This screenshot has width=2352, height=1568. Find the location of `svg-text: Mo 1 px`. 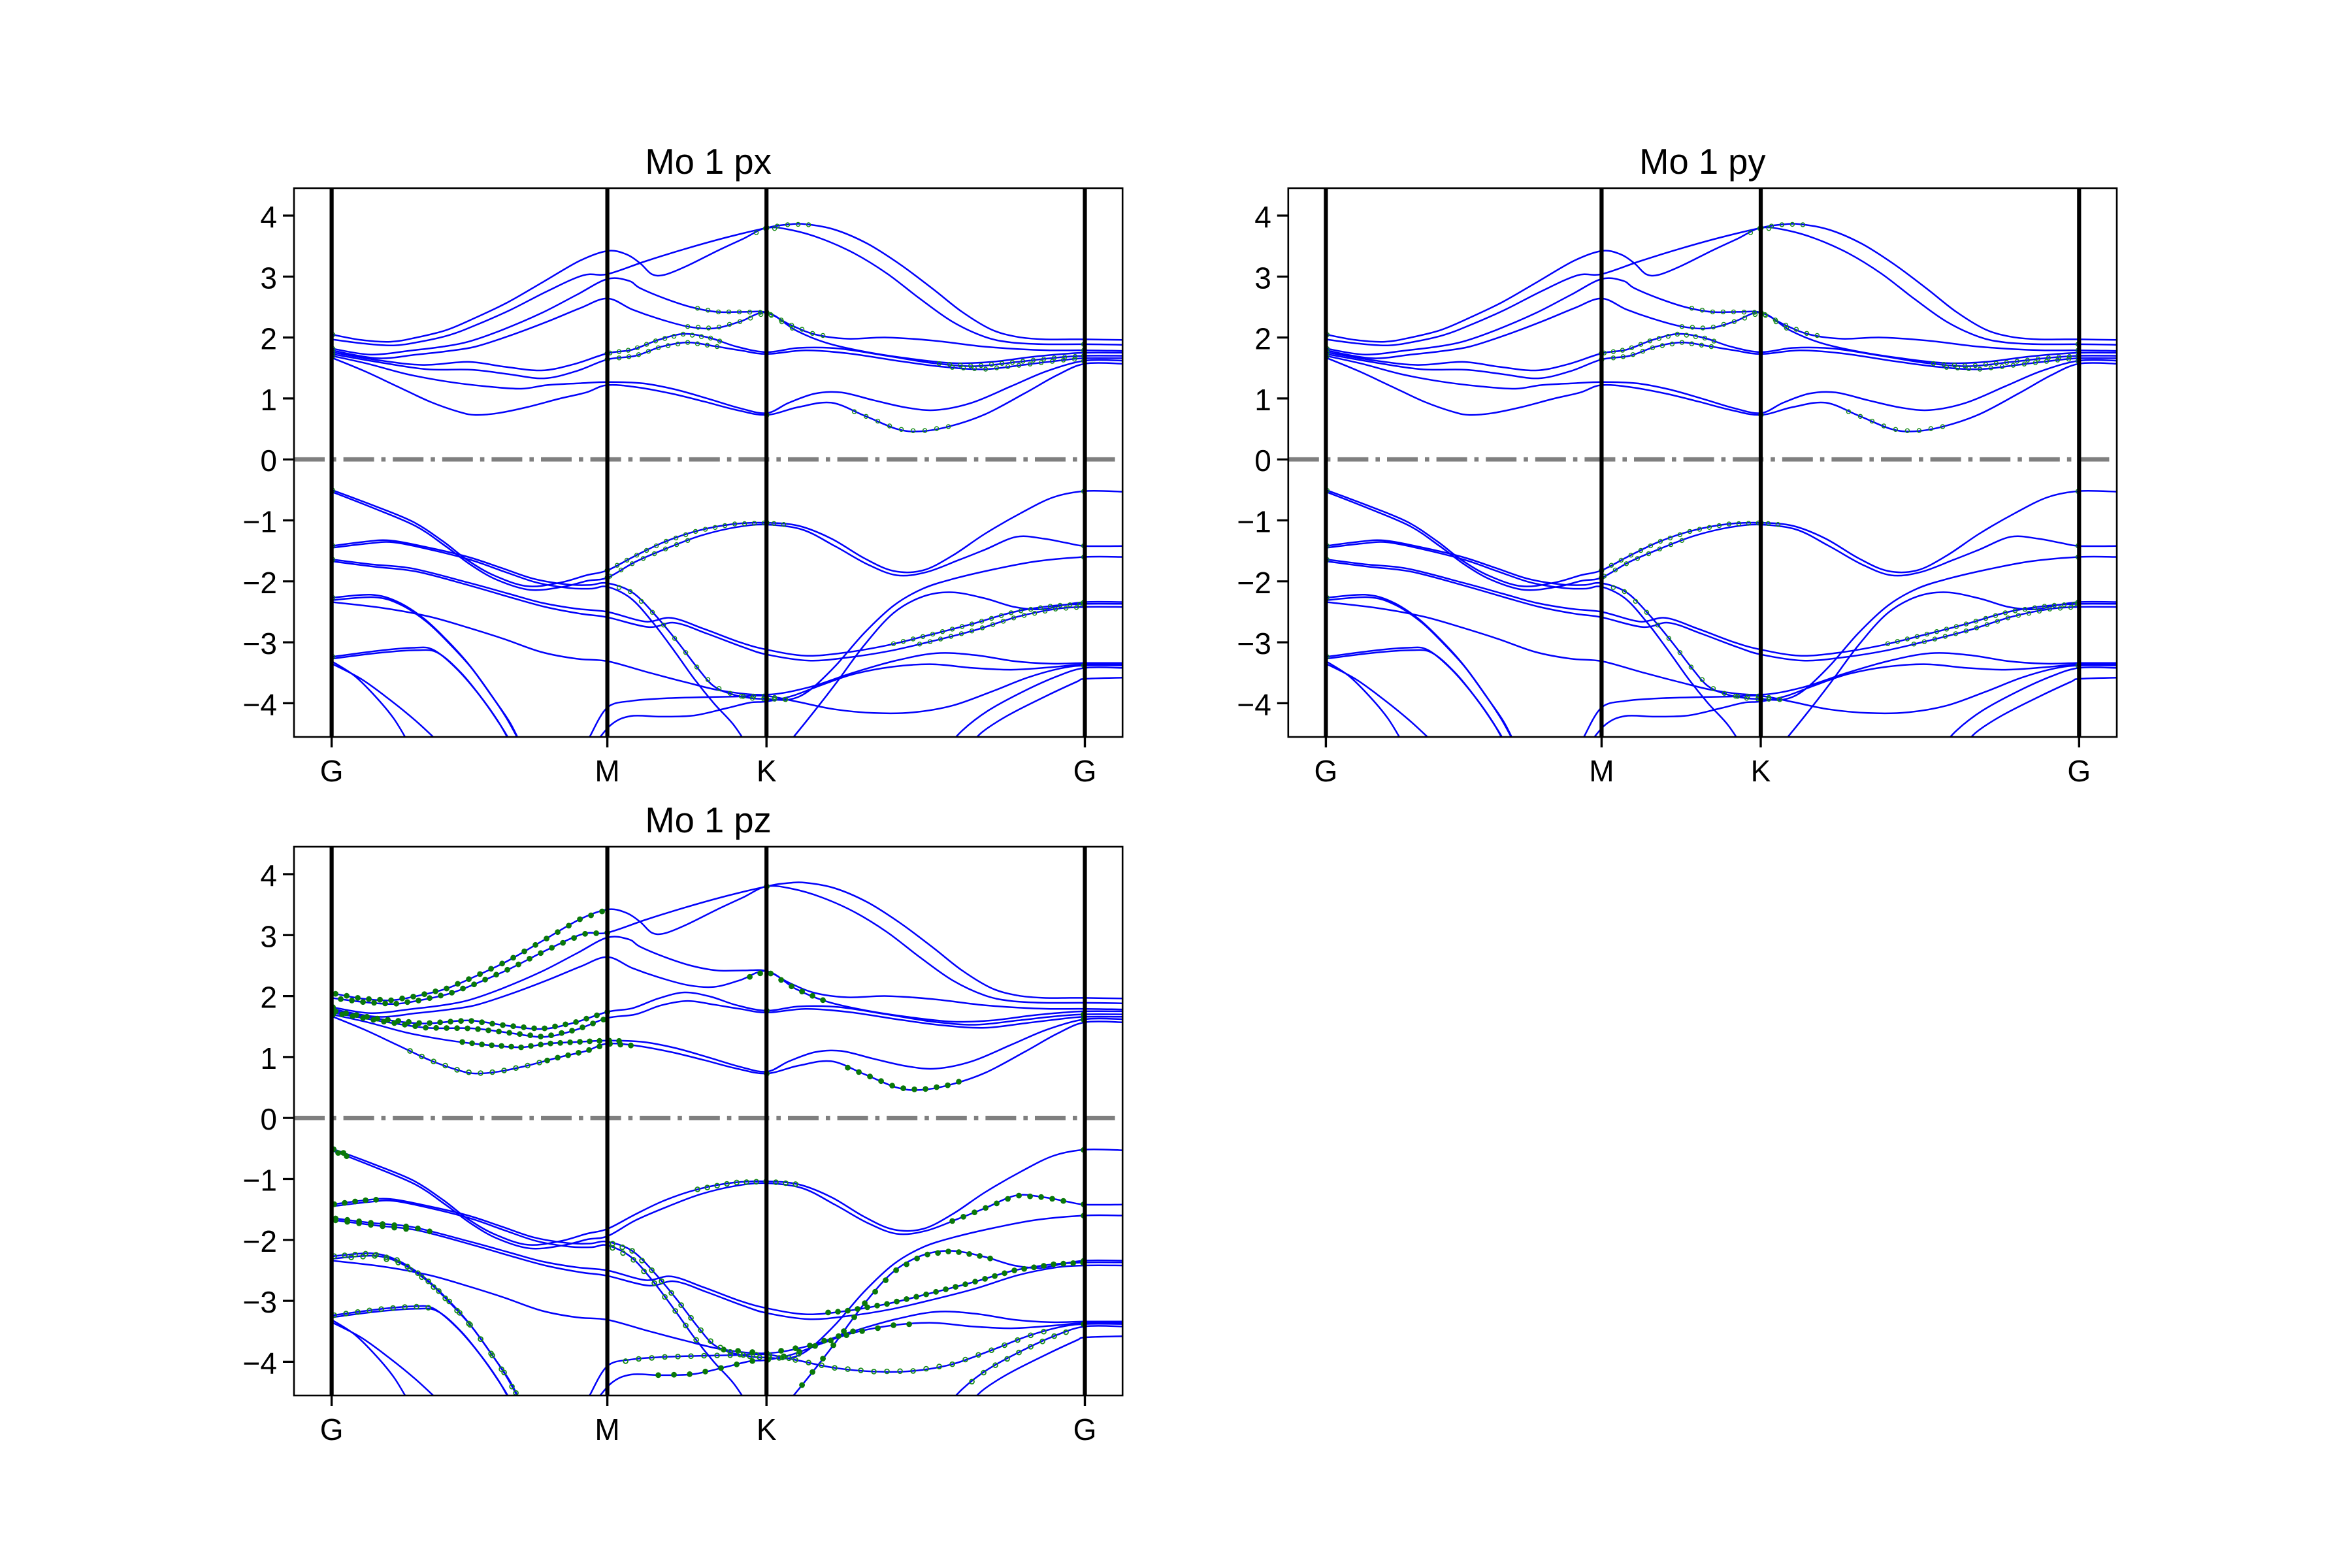

svg-text: Mo 1 px is located at coordinates (708, 162).